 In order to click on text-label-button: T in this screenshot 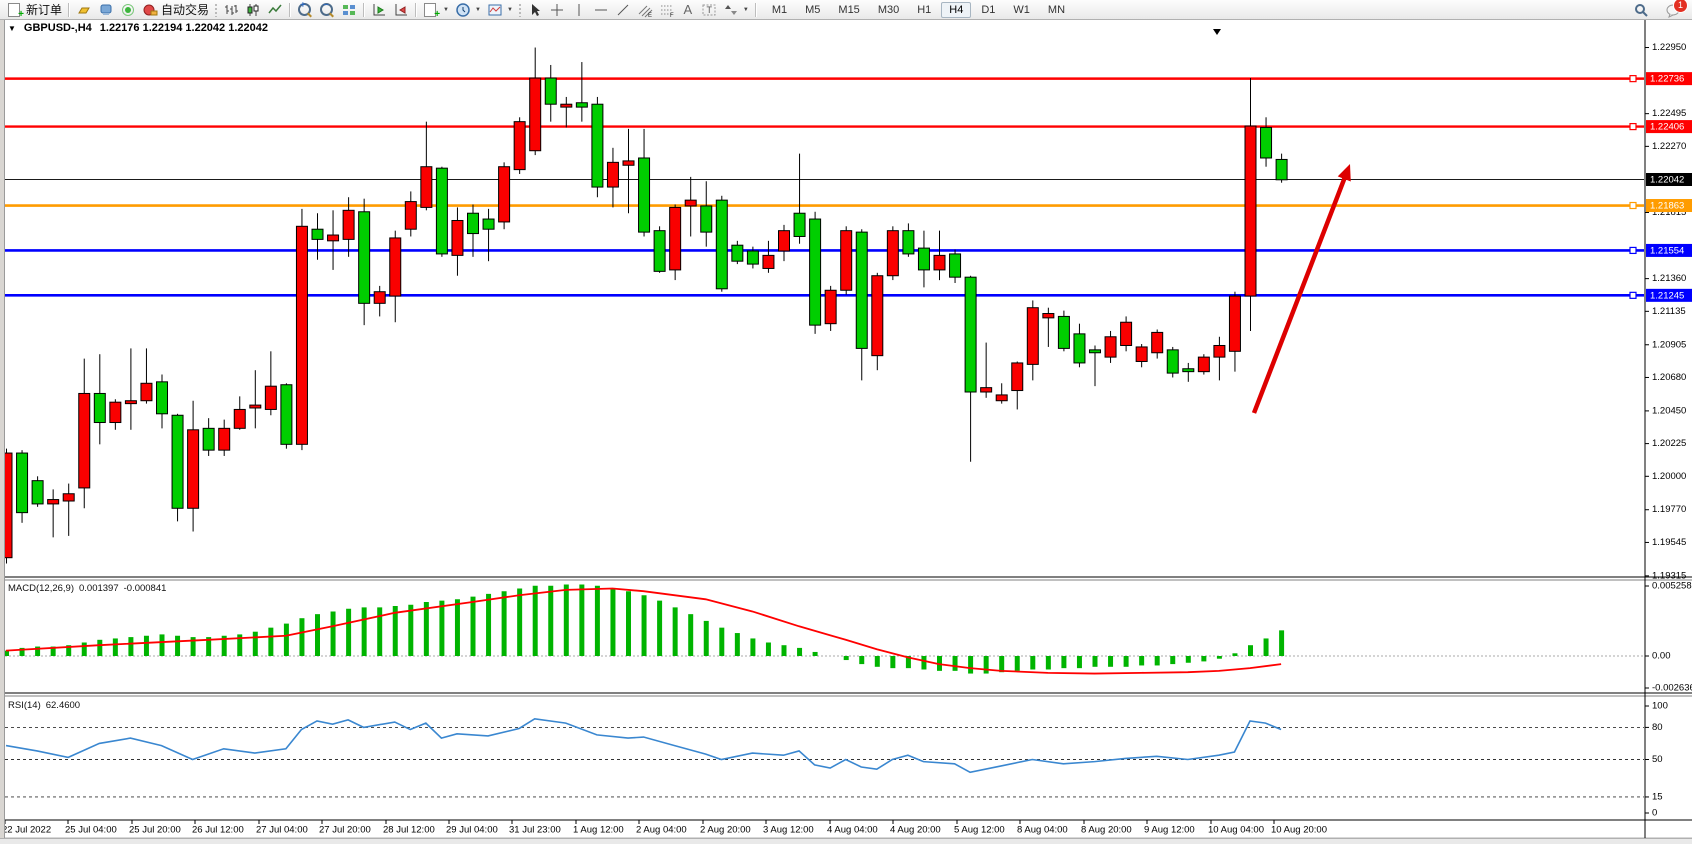, I will do `click(709, 9)`.